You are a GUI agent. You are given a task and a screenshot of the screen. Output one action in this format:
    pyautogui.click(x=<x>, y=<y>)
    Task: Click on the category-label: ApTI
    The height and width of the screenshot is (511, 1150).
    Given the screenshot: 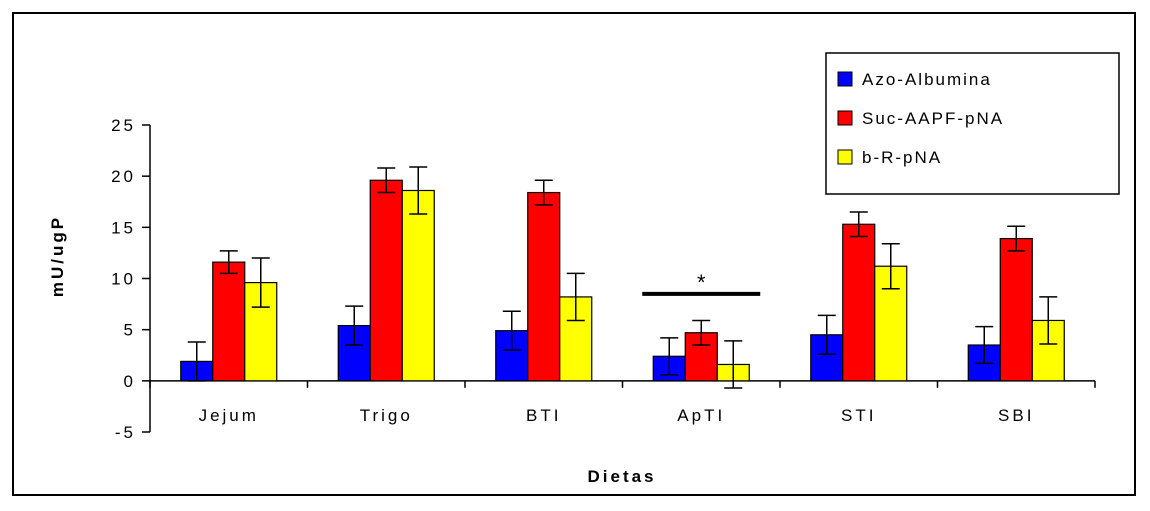 What is the action you would take?
    pyautogui.click(x=701, y=415)
    